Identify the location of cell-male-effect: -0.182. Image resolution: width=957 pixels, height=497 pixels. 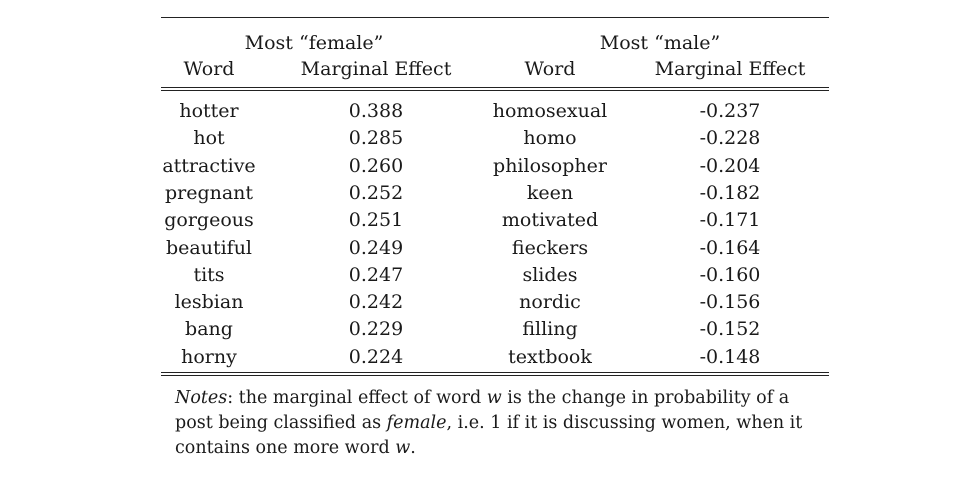
(730, 192).